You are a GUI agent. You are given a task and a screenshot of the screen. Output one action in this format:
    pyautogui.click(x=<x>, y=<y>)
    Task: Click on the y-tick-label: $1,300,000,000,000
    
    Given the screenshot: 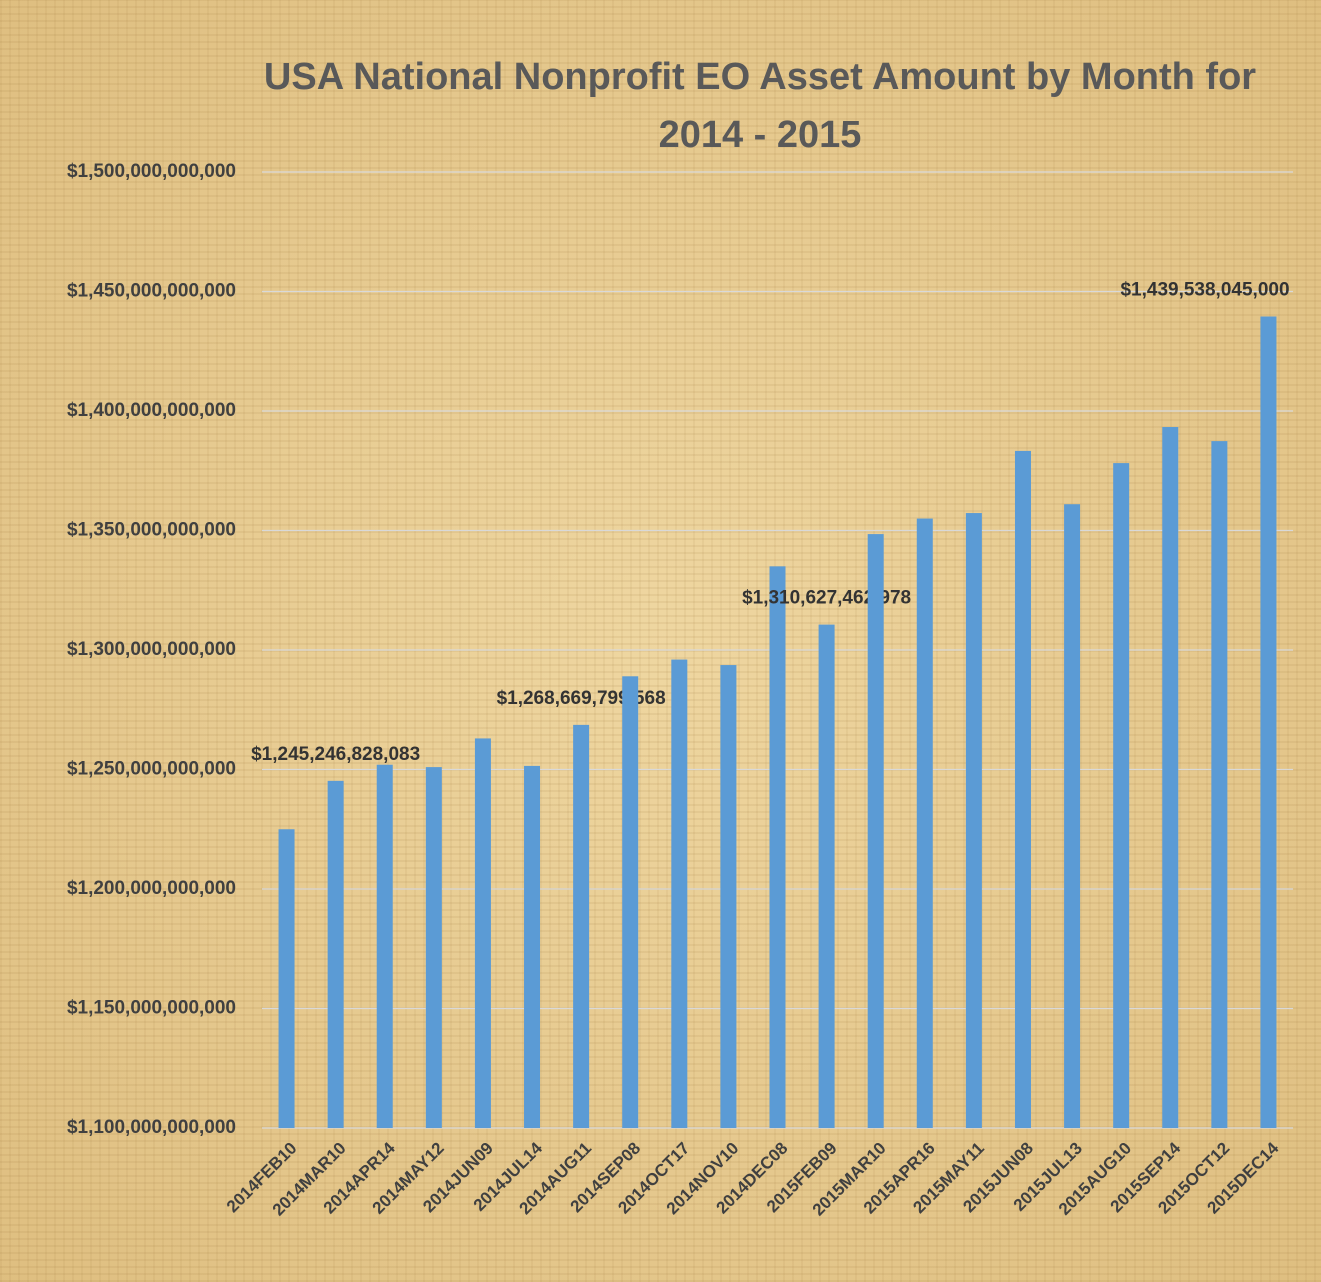 What is the action you would take?
    pyautogui.click(x=151, y=649)
    